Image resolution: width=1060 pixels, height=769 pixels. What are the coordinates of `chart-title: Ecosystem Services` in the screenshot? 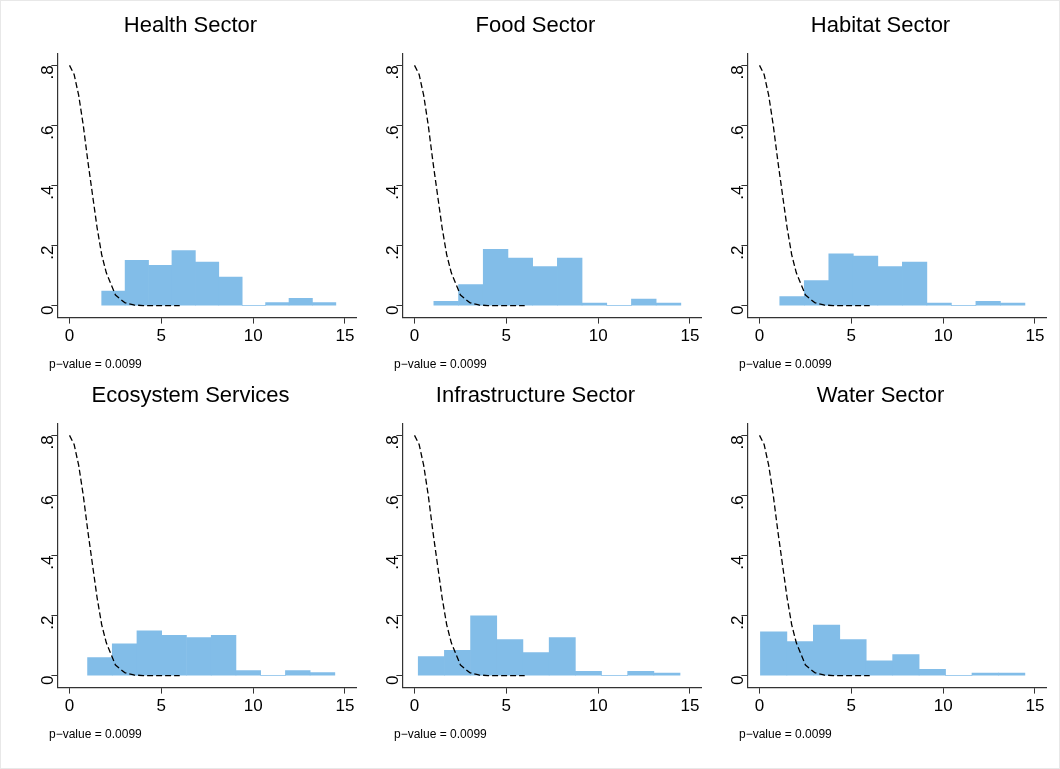 It's located at (190, 395).